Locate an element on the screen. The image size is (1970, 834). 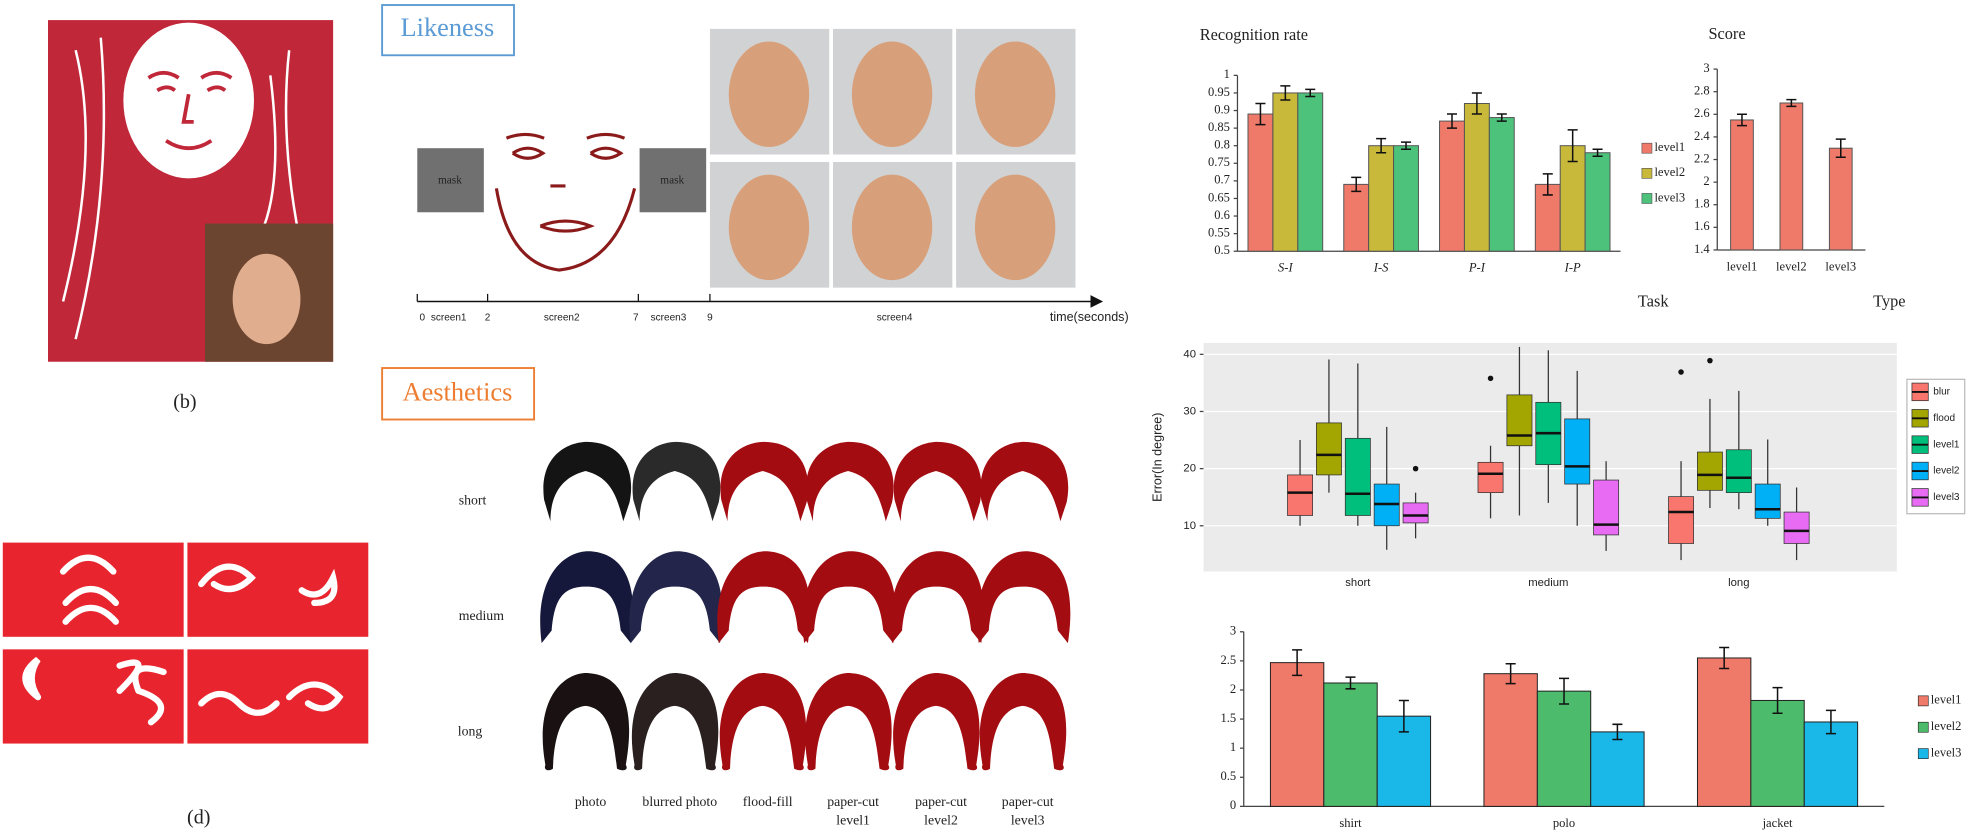
photo-face is located at coordinates (266, 299).